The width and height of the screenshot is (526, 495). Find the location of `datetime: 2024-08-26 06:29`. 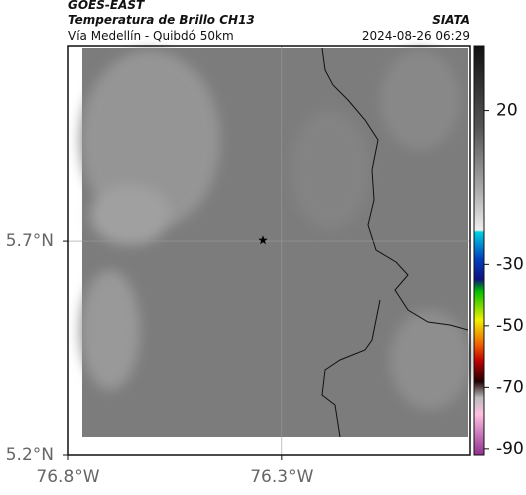

datetime: 2024-08-26 06:29 is located at coordinates (416, 36).